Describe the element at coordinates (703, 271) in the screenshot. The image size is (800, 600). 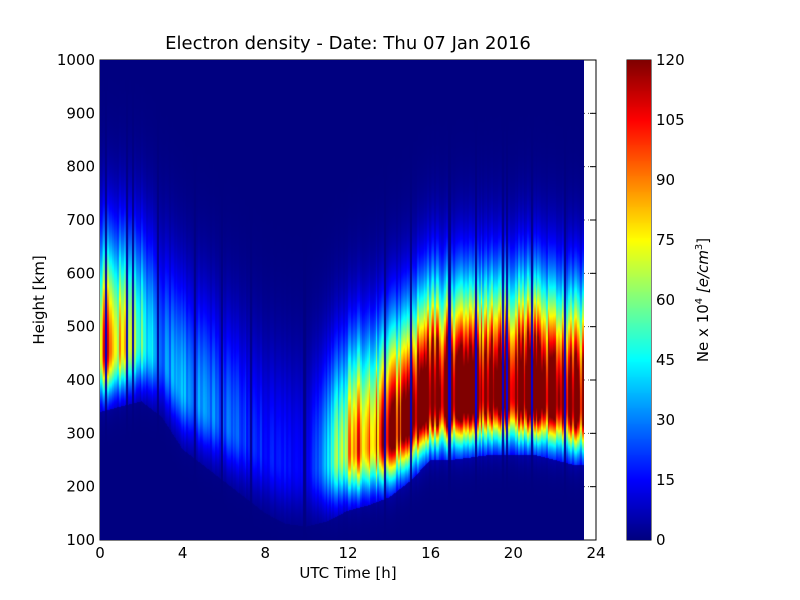
I see `colorbar-unit-text: [e/cm` at that location.